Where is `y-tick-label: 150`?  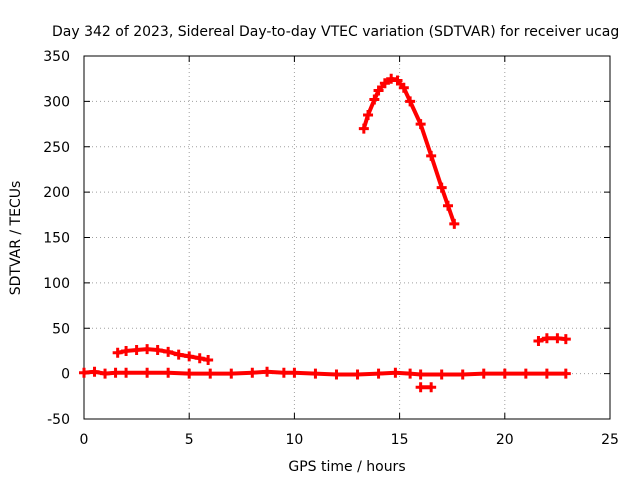
y-tick-label: 150 is located at coordinates (56, 239).